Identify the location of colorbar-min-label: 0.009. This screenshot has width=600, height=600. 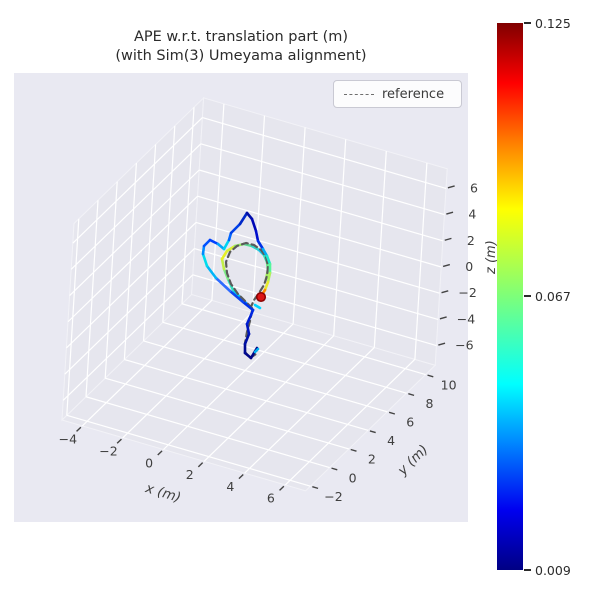
(553, 570).